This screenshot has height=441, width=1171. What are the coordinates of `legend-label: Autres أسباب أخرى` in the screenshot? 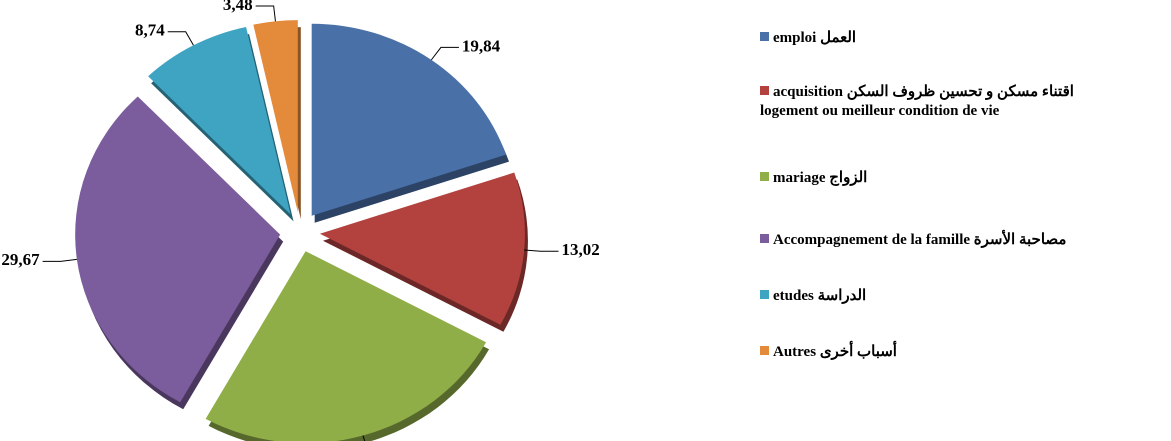 It's located at (835, 352).